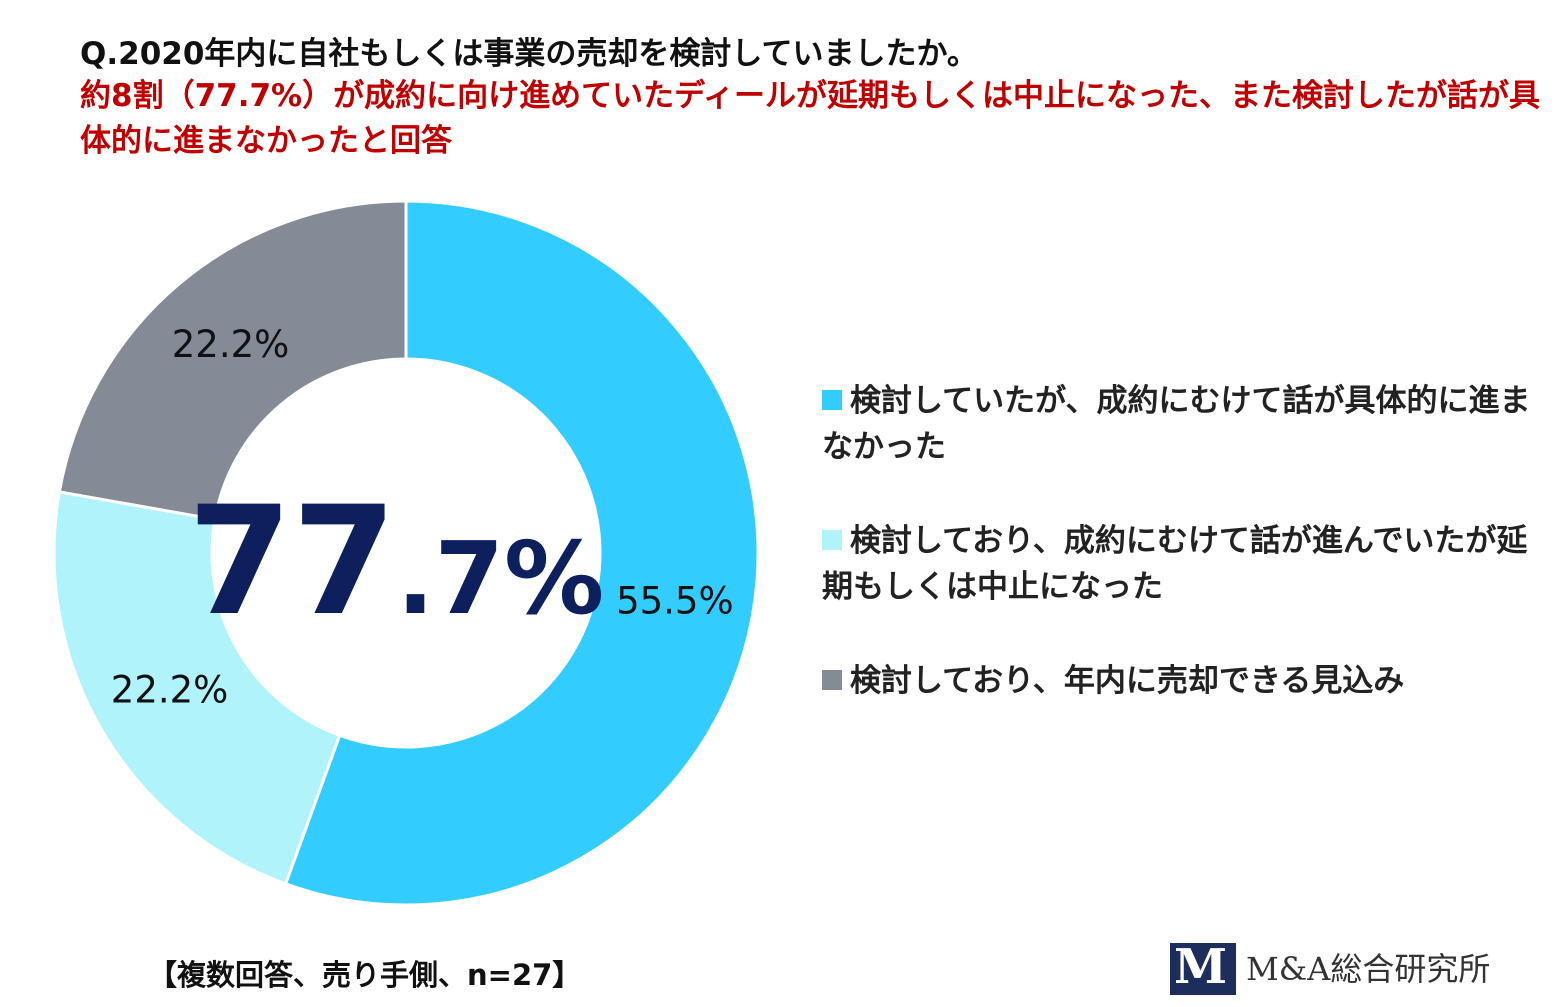  I want to click on logo-mark-icon: M, so click(1203, 967).